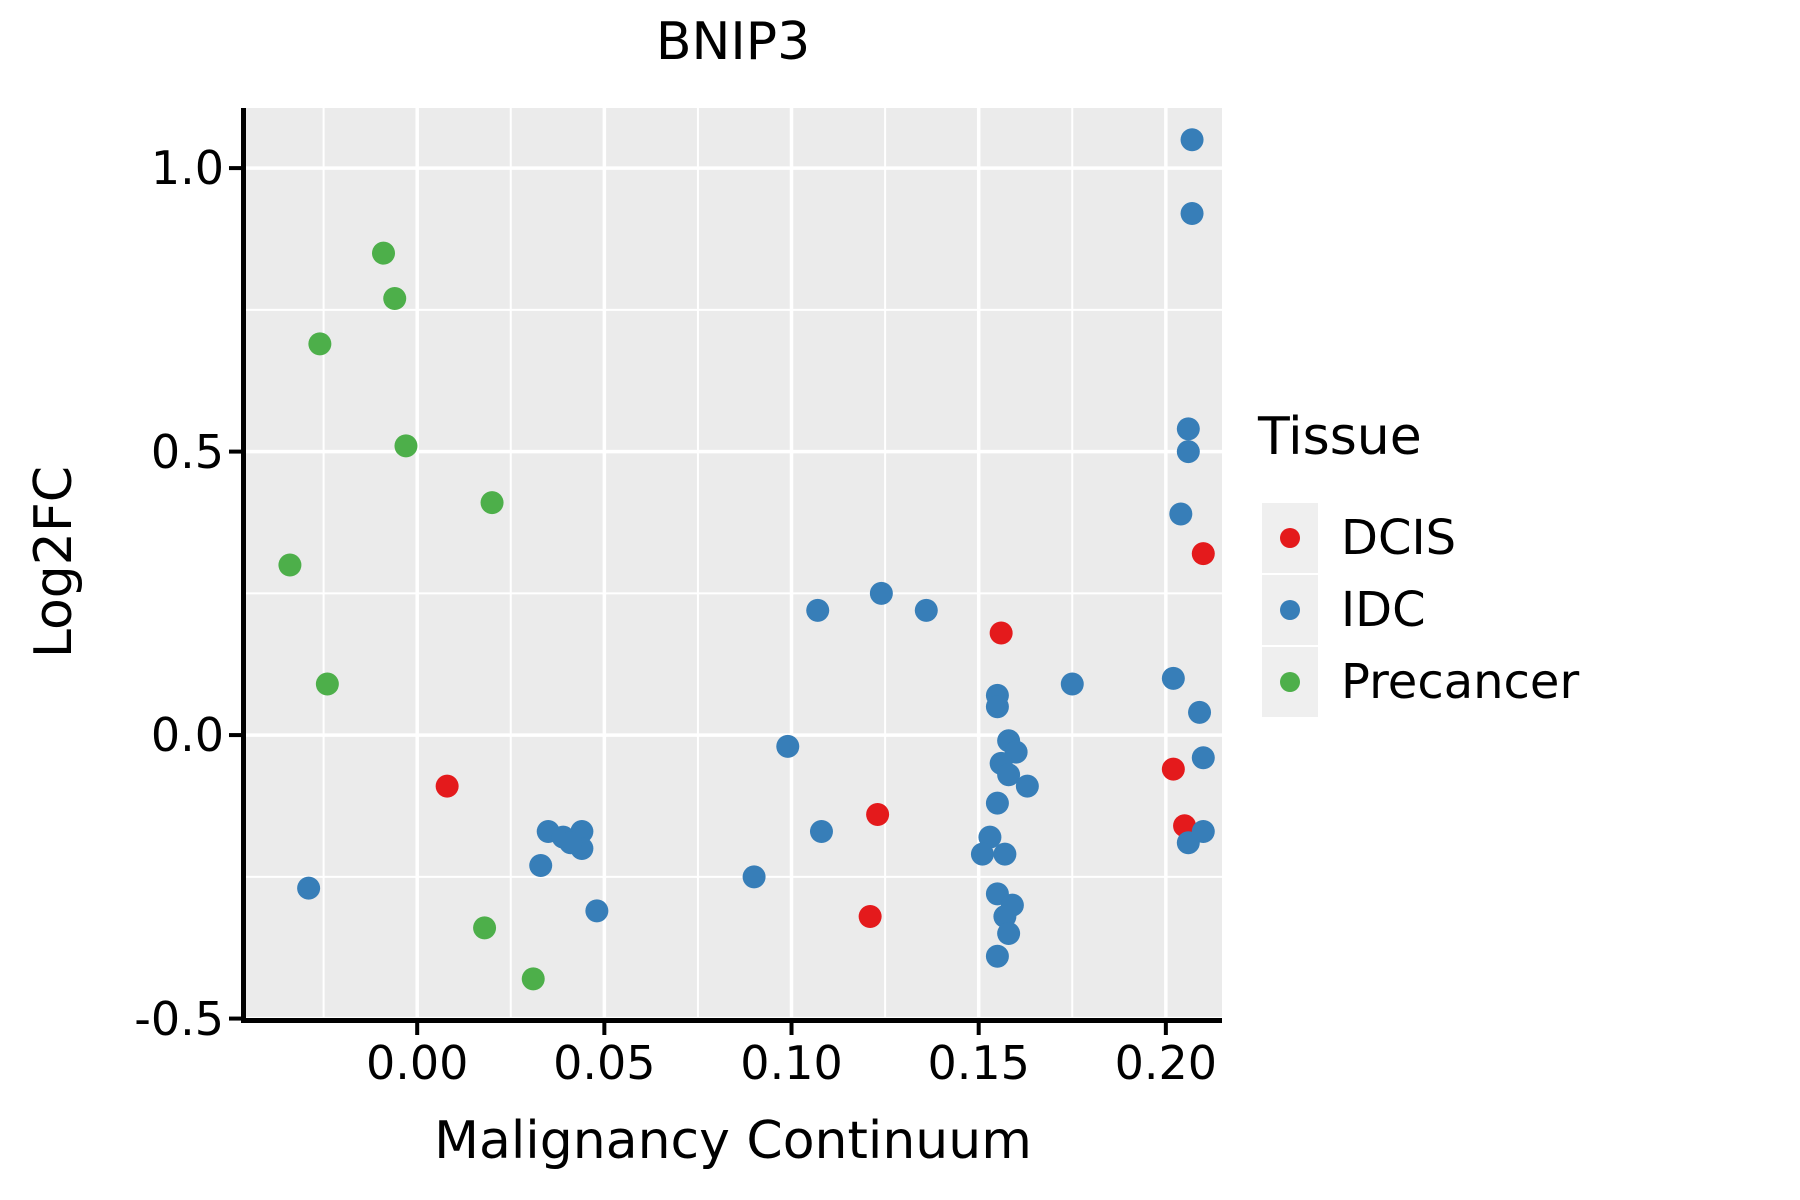 The image size is (1800, 1200). I want to click on y-tick-label: 0.0, so click(187, 735).